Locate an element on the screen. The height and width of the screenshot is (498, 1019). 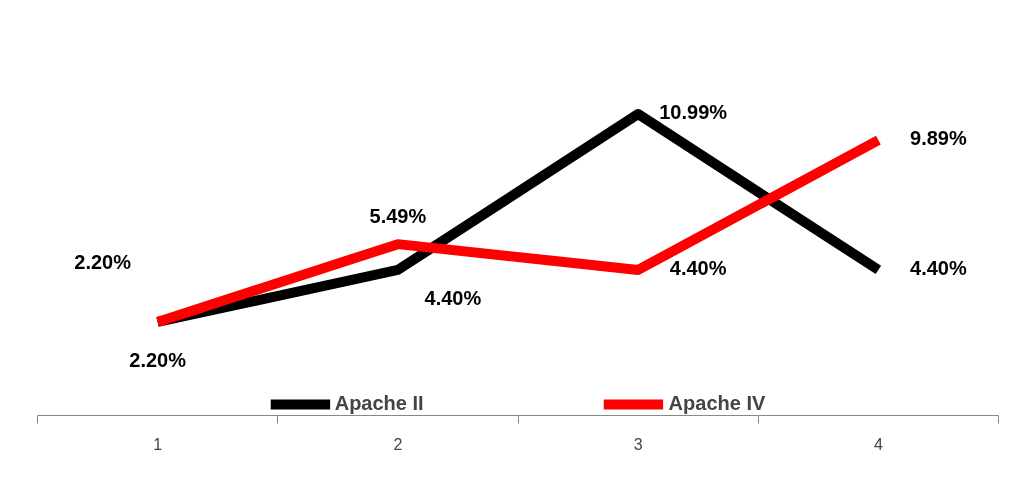
x-tick-label: 4 is located at coordinates (878, 444).